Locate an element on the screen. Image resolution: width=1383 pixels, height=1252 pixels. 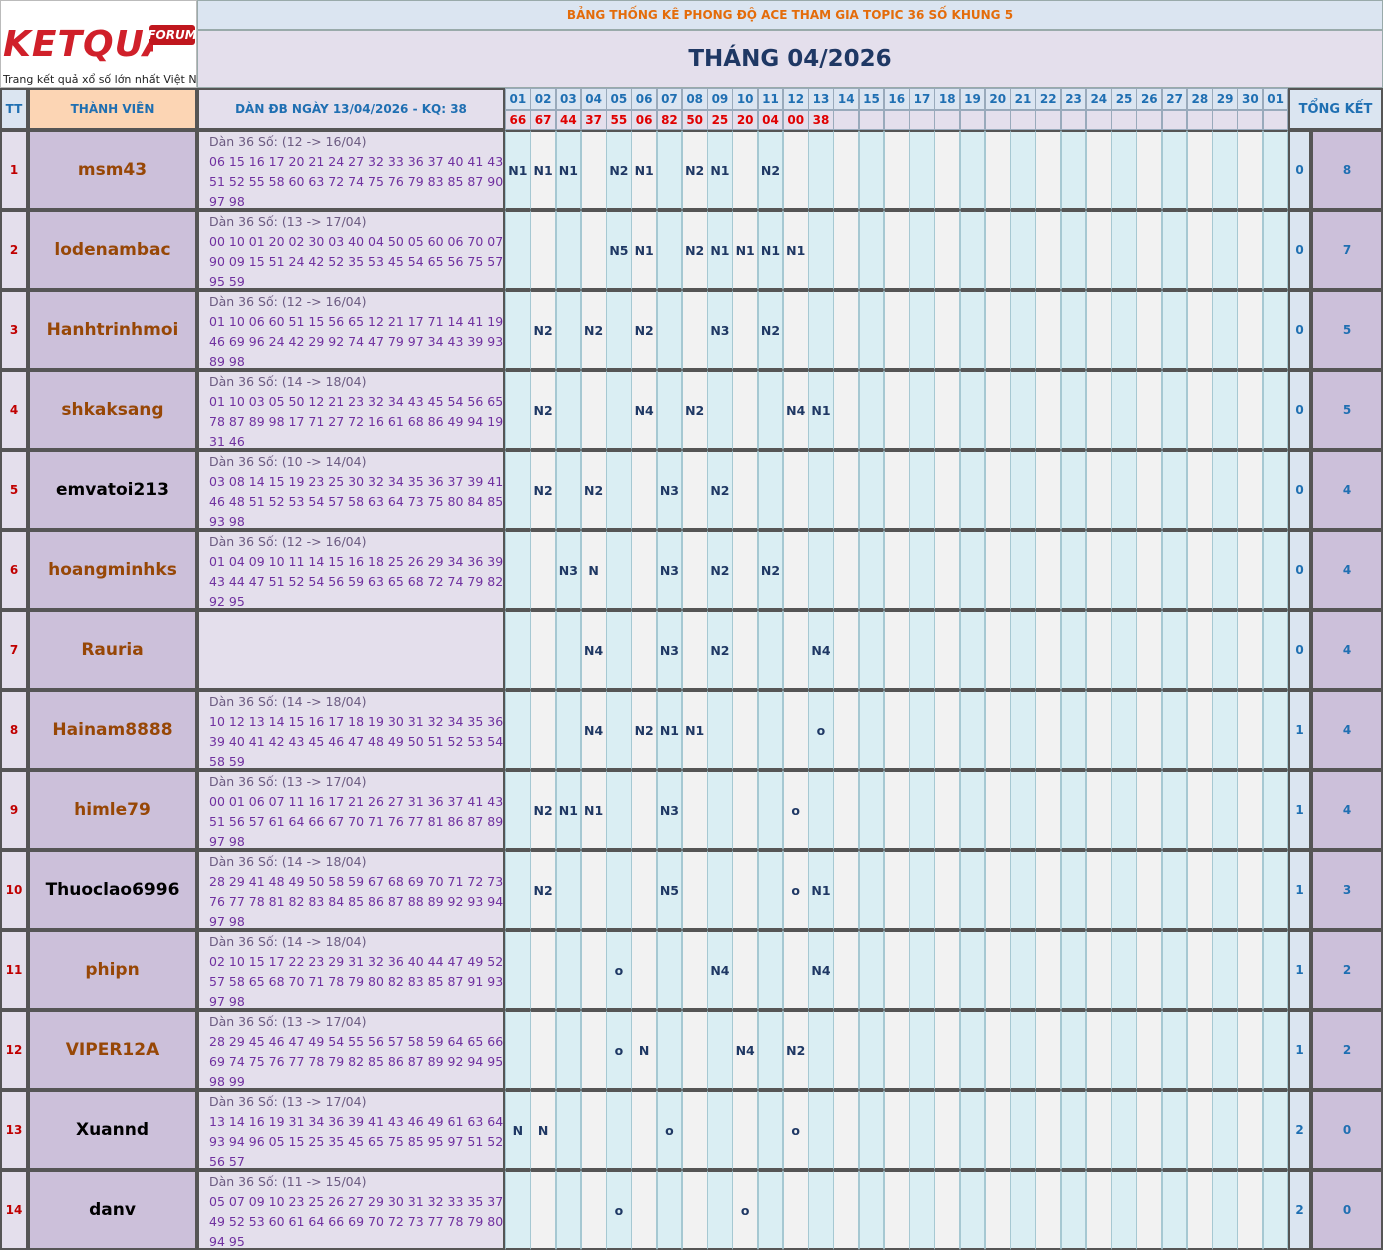
member-name: shkaksang is located at coordinates (112, 410).